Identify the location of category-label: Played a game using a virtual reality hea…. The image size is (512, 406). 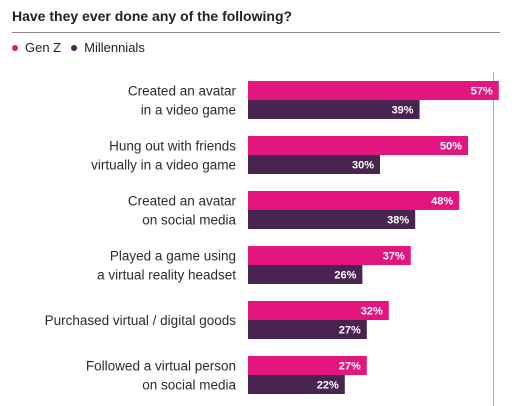
(166, 266).